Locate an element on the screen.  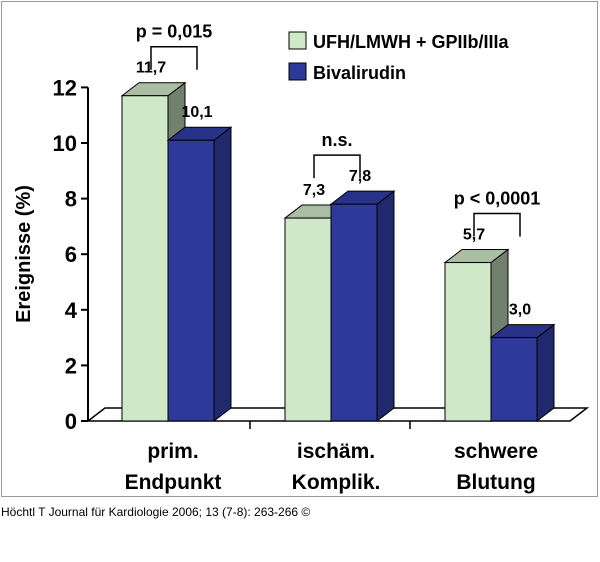
legend-label: Bivalirudin is located at coordinates (359, 73).